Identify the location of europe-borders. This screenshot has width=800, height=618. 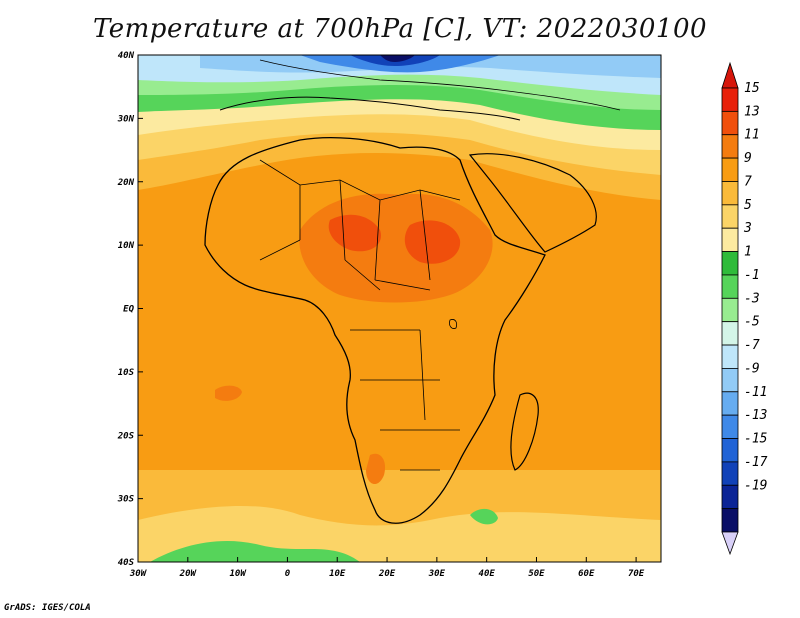
(440, 85).